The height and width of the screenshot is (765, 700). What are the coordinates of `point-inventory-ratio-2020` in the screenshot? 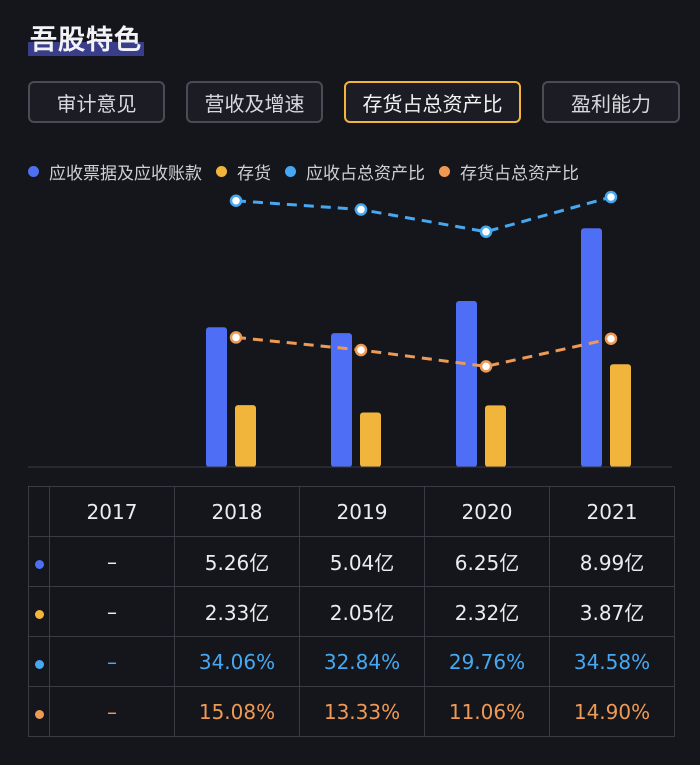 It's located at (486, 366).